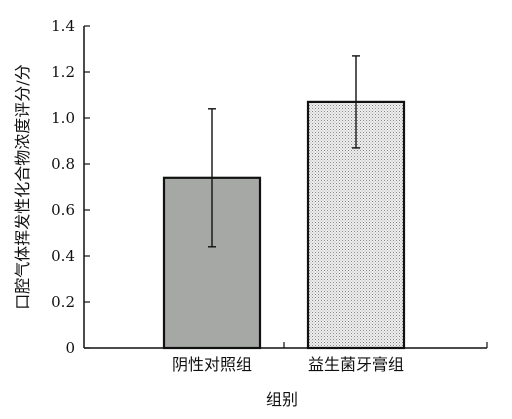 Image resolution: width=512 pixels, height=419 pixels. Describe the element at coordinates (212, 364) in the screenshot. I see `x-category-label: 阴性对照组` at that location.